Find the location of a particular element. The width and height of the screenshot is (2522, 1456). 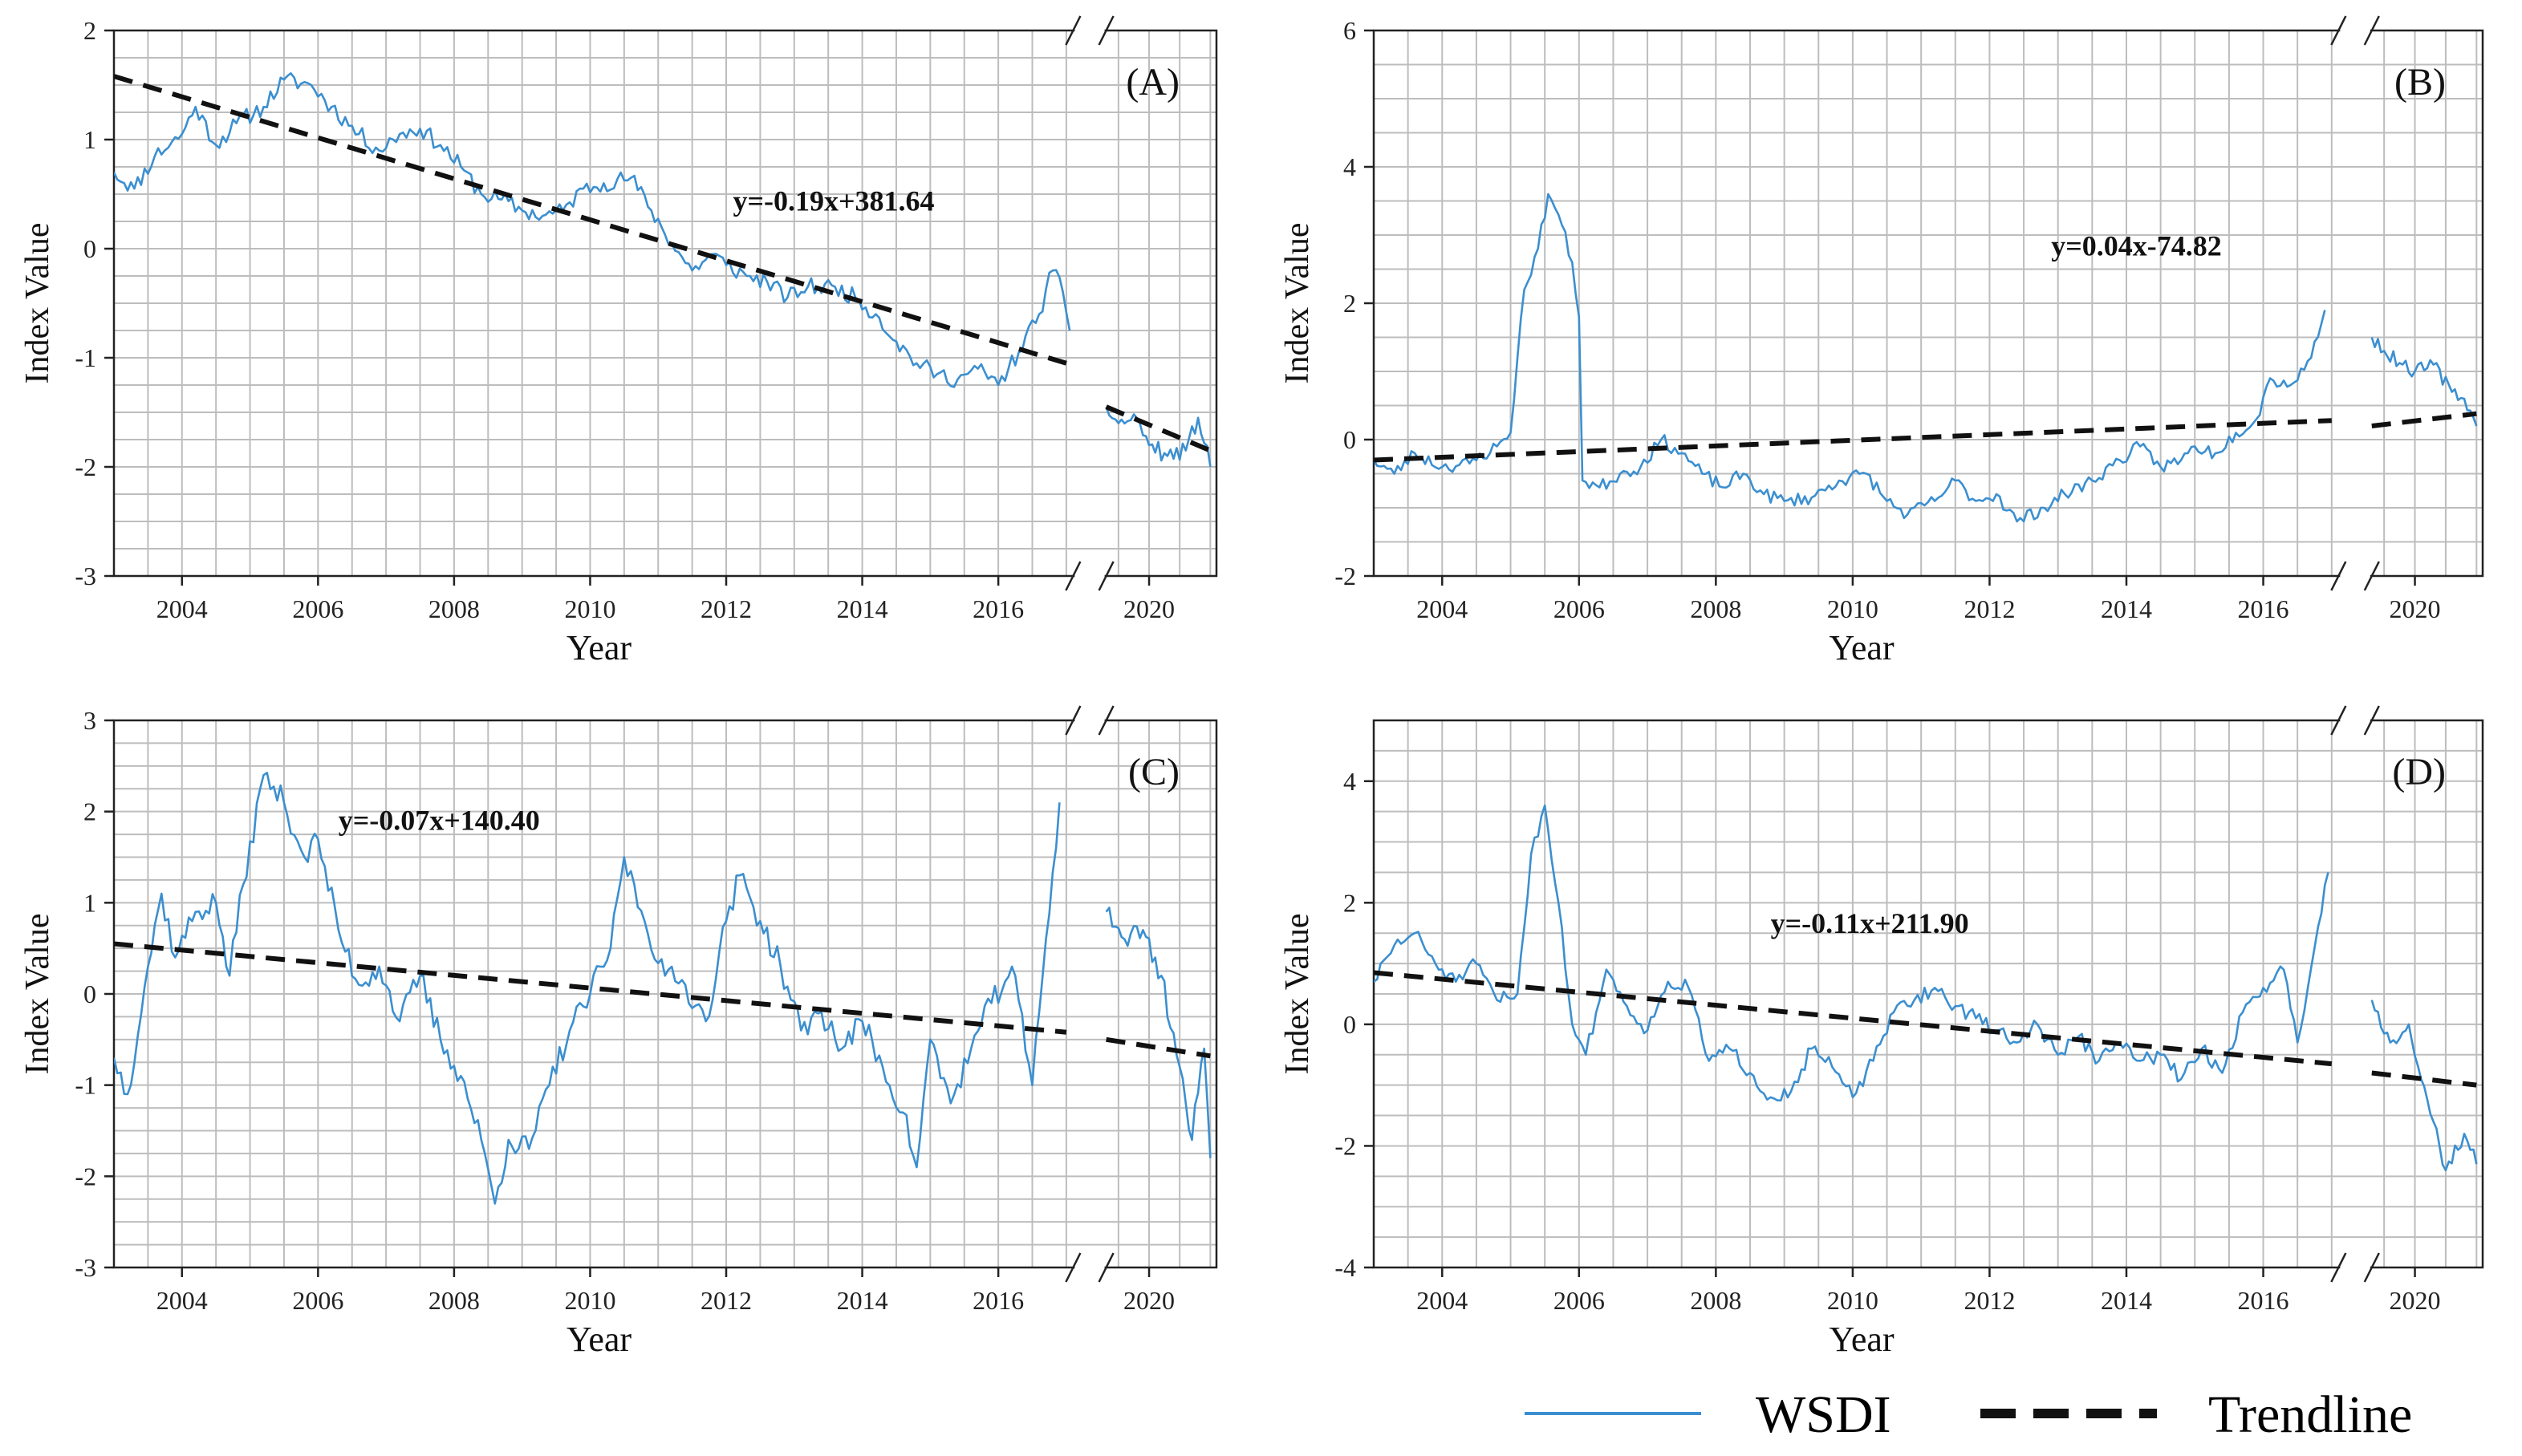

y-tick-label: -4 is located at coordinates (1345, 1267).